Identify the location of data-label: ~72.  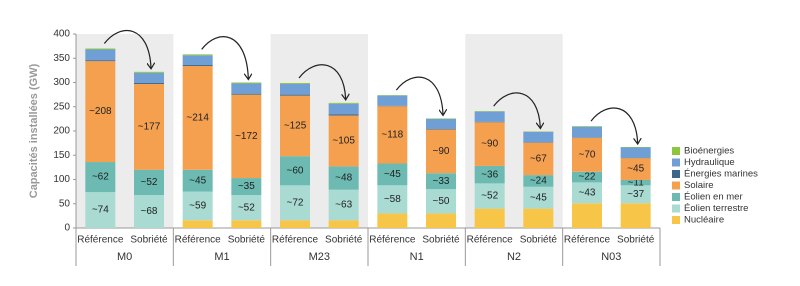
(295, 202).